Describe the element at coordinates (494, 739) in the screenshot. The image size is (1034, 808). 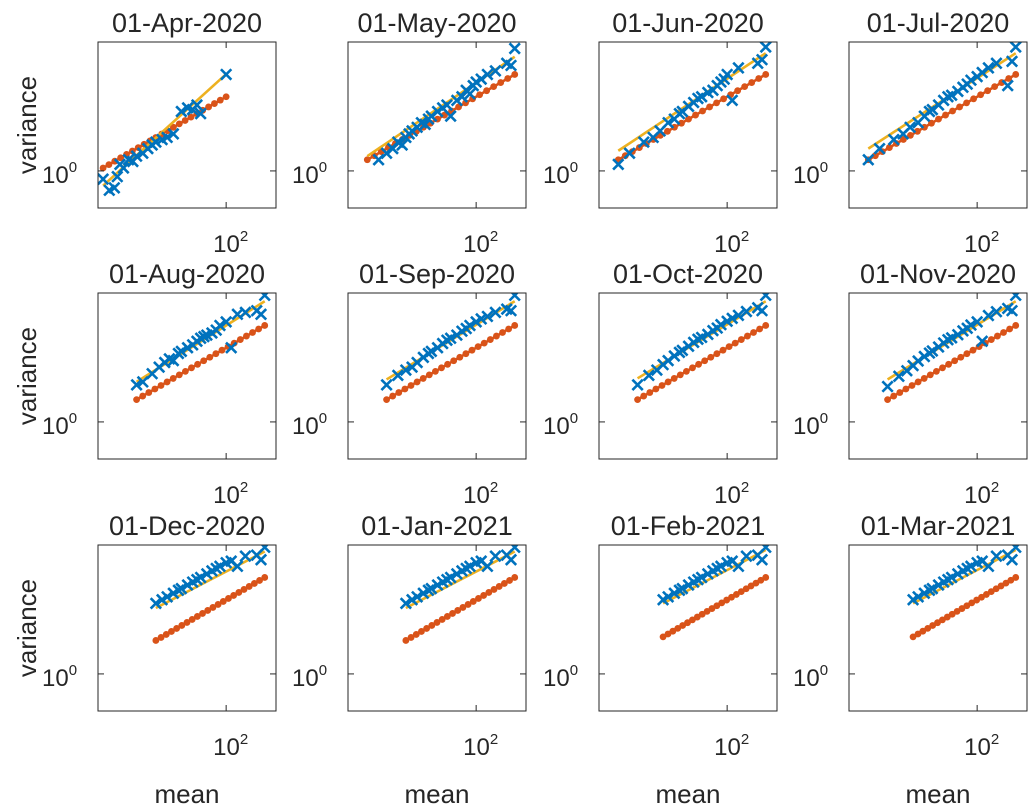
I see `chart-9-x-tick-exp: 2` at that location.